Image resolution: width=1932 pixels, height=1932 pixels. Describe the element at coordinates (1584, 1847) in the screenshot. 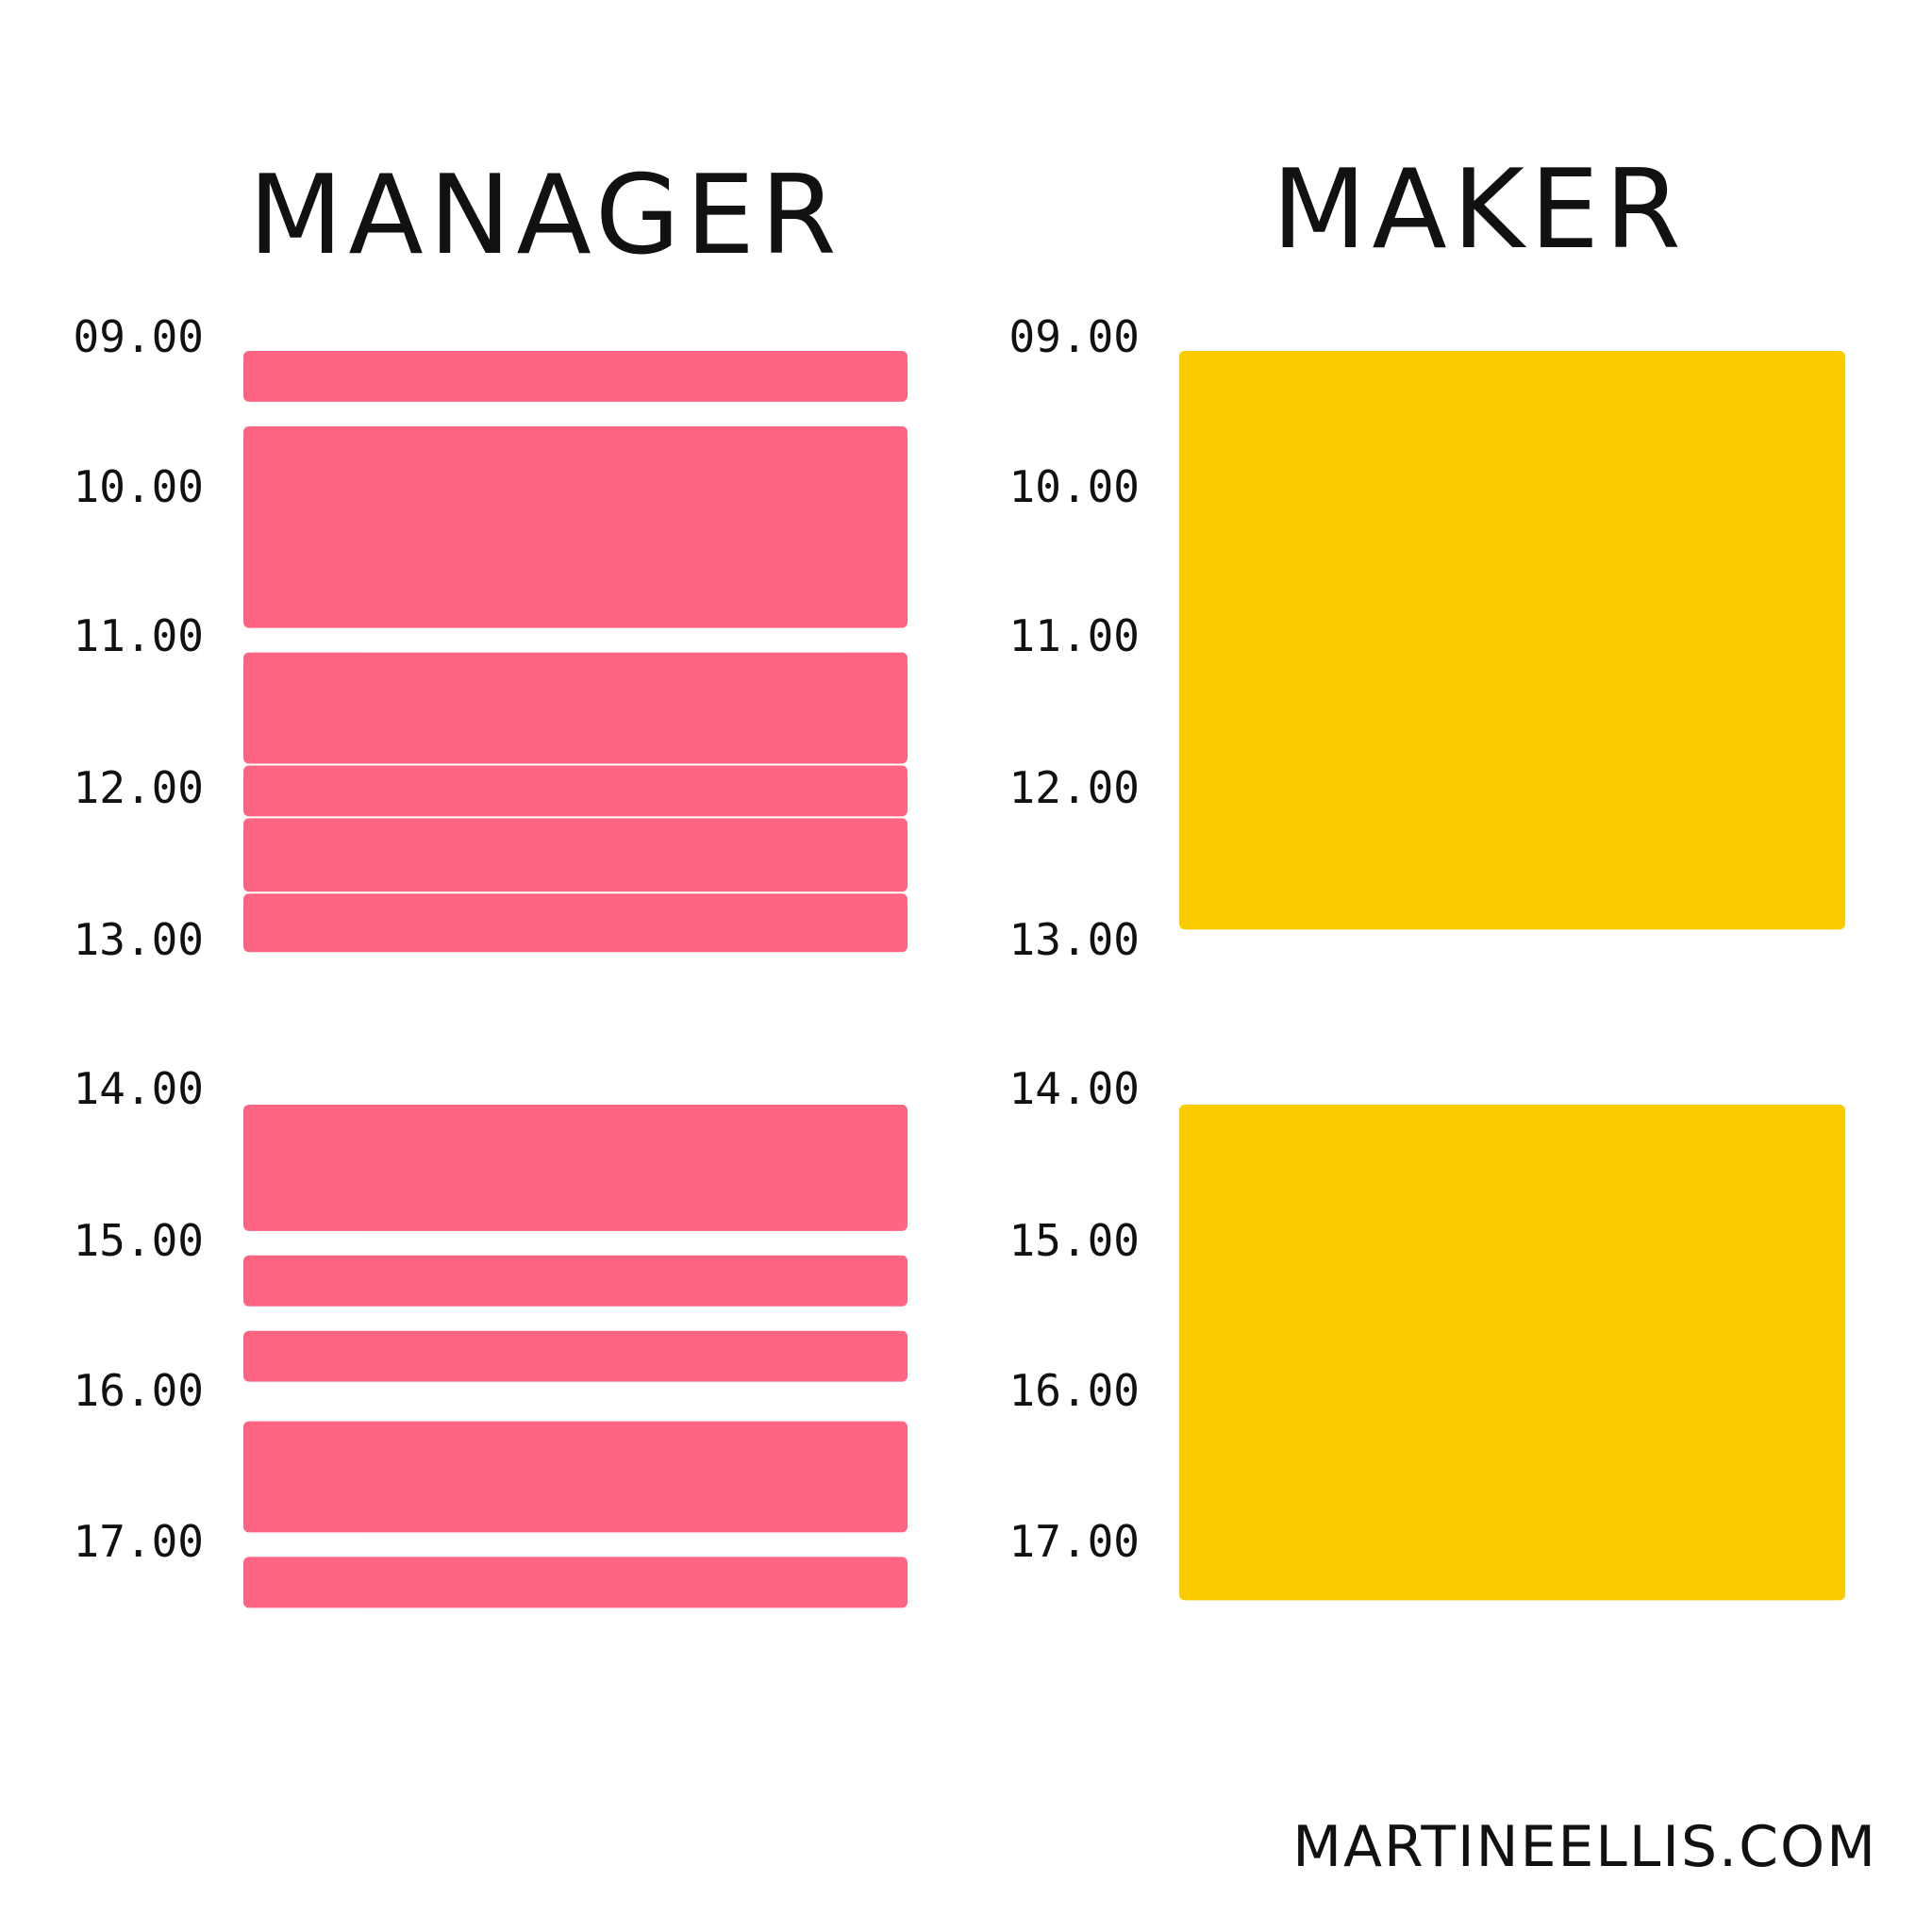

I see `site-credit: MARTINEELLIS.COM` at that location.